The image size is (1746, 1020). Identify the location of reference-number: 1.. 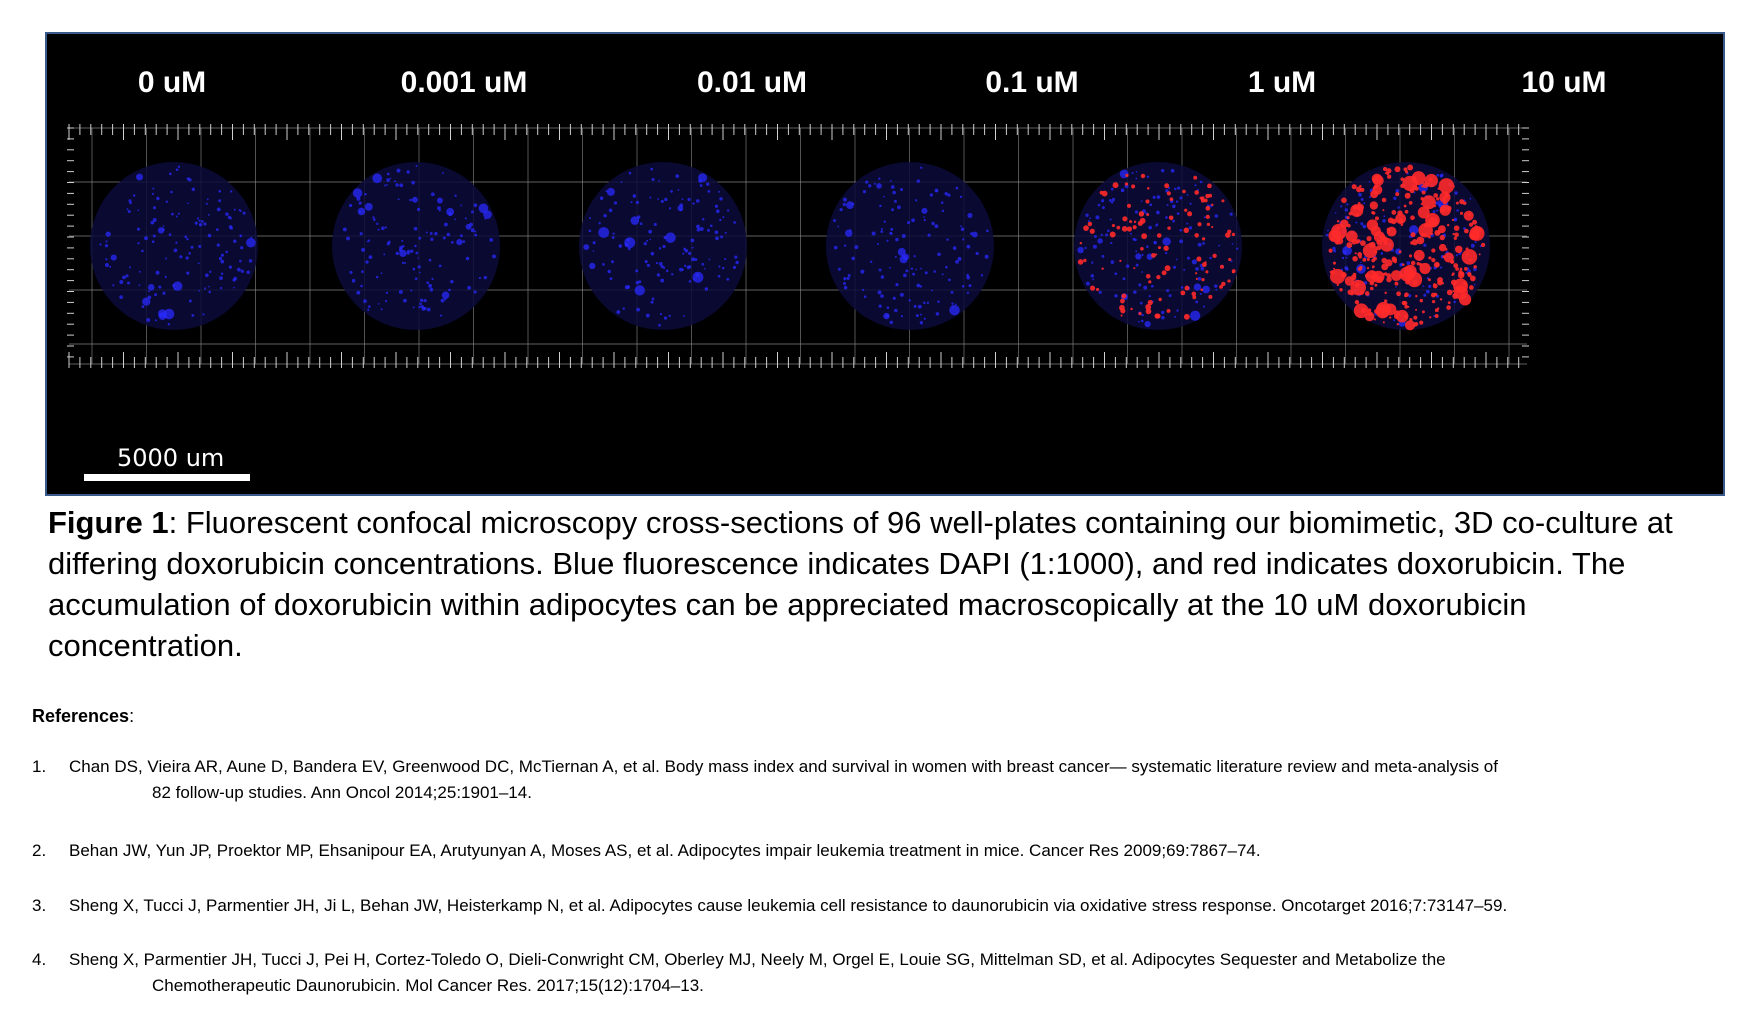
(39, 766).